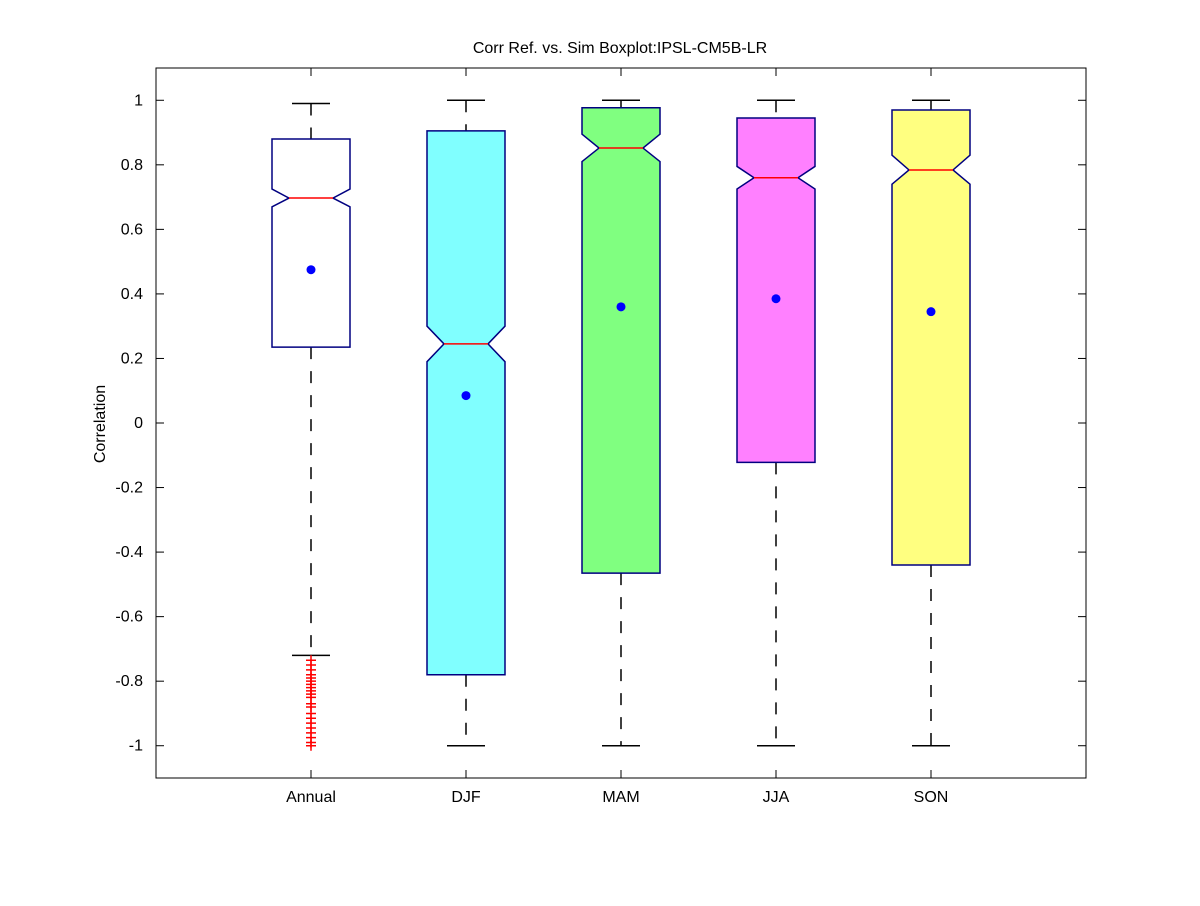  I want to click on y-tick-label: -1, so click(136, 746).